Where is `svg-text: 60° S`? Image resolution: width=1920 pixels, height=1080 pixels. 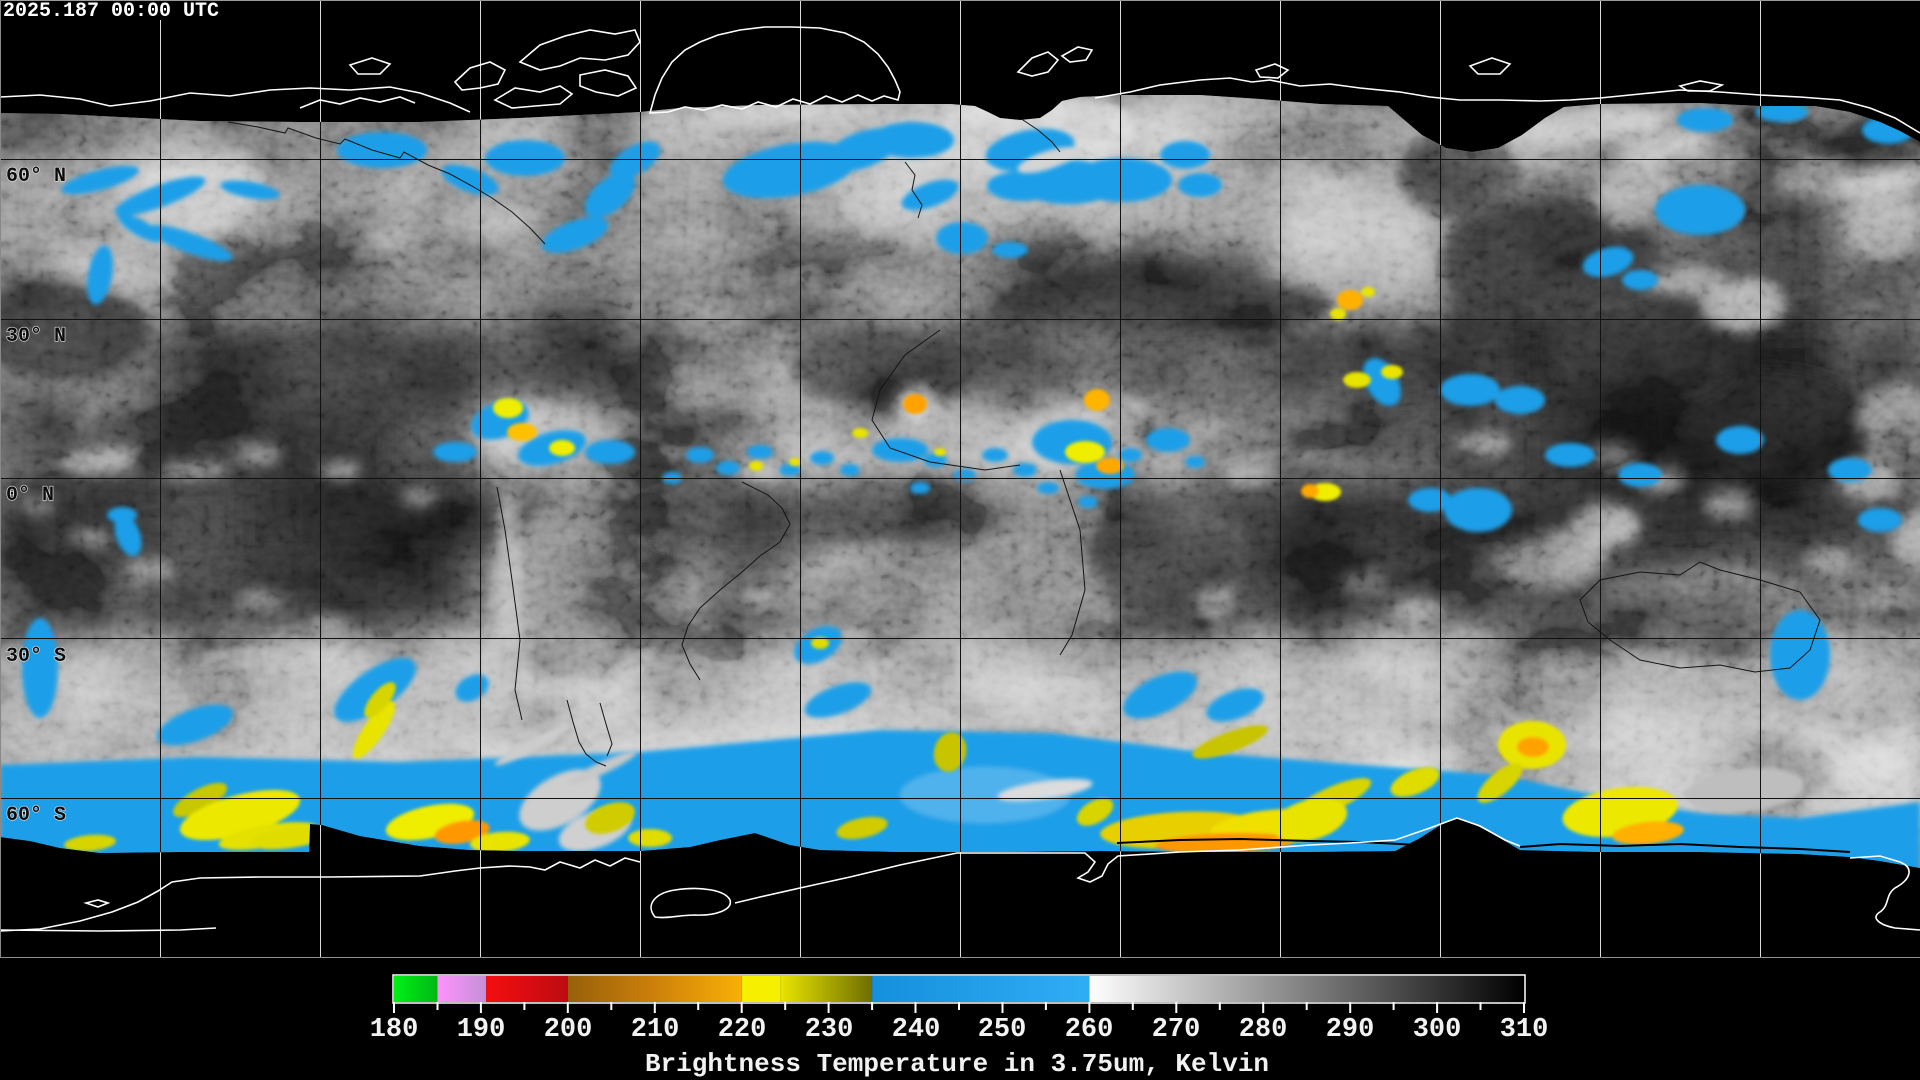 svg-text: 60° S is located at coordinates (36, 815).